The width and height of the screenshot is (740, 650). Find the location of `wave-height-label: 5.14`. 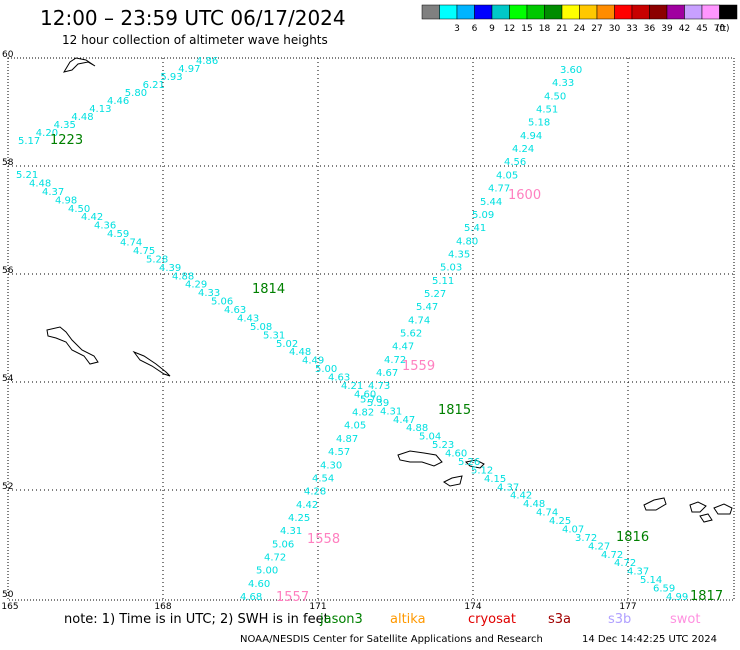

wave-height-label: 5.14 is located at coordinates (651, 580).